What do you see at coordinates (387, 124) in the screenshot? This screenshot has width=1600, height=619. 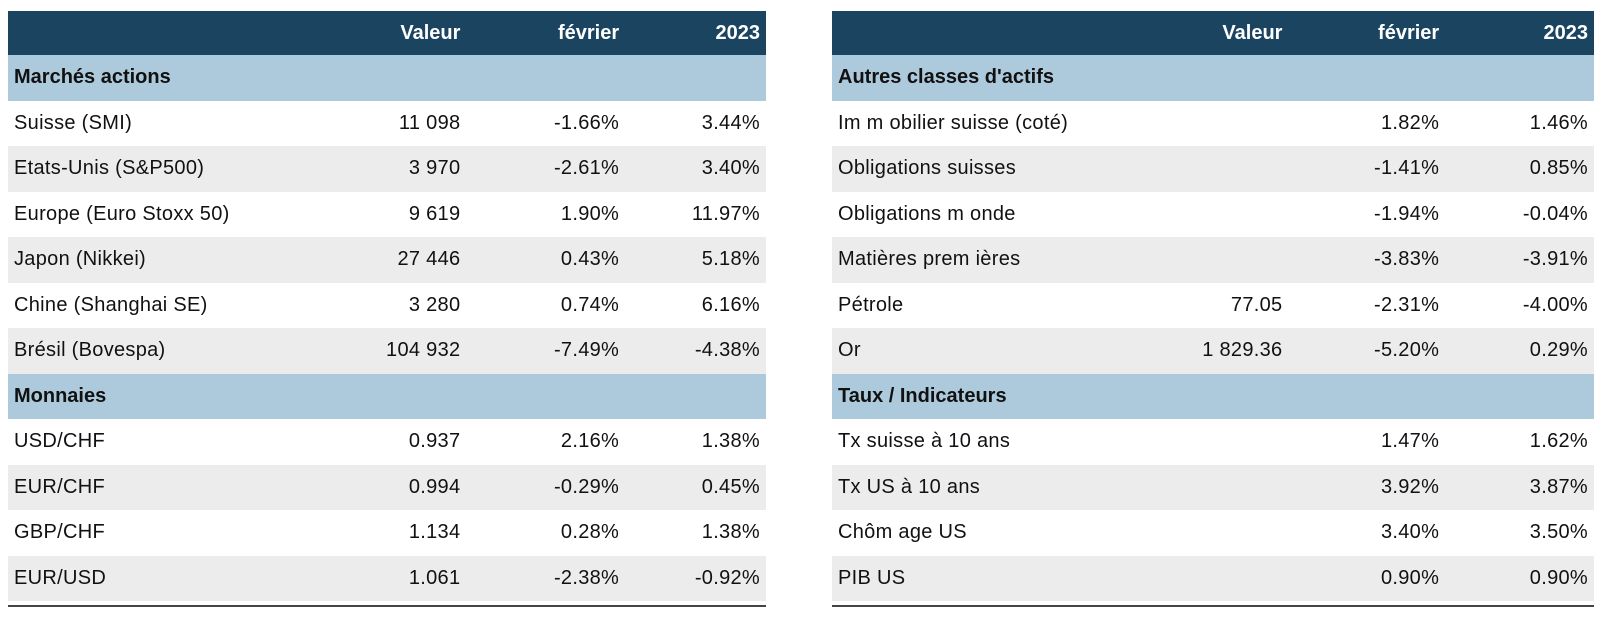 I see `table-row: Suisse (SMI) 11 098 -1.66% 3.44%` at bounding box center [387, 124].